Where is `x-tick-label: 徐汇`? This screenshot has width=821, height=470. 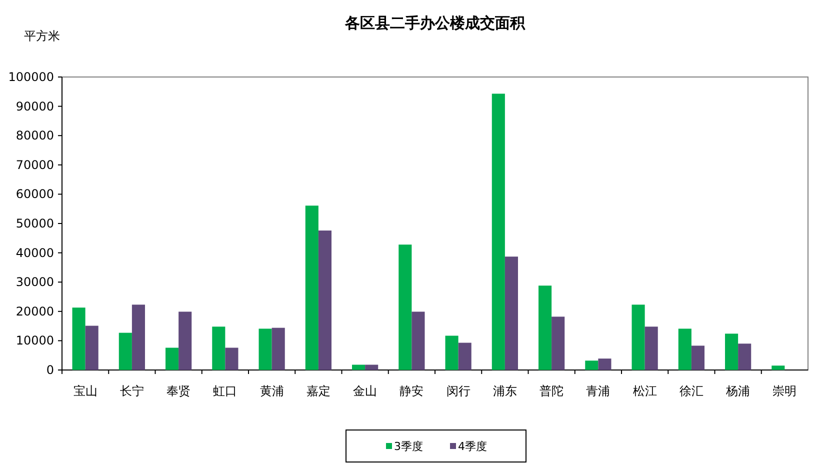
x-tick-label: 徐汇 is located at coordinates (691, 391).